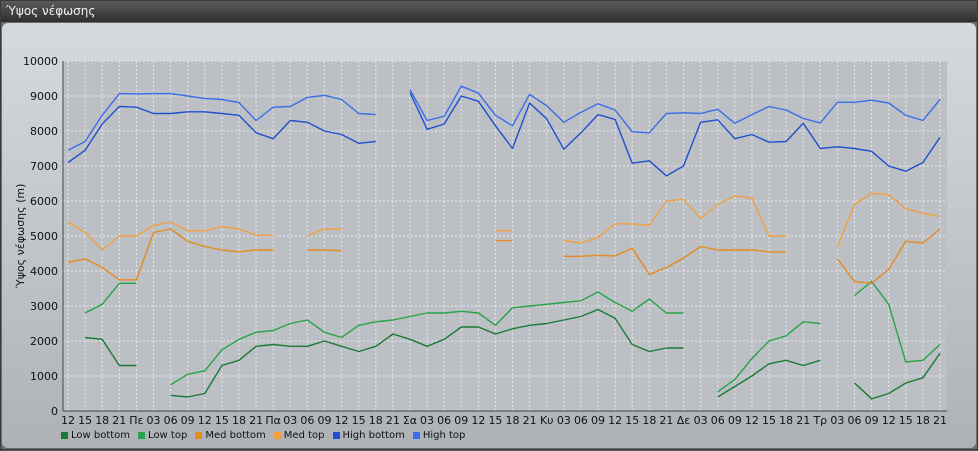 This screenshot has height=451, width=978. I want to click on legend-item: Low top, so click(162, 435).